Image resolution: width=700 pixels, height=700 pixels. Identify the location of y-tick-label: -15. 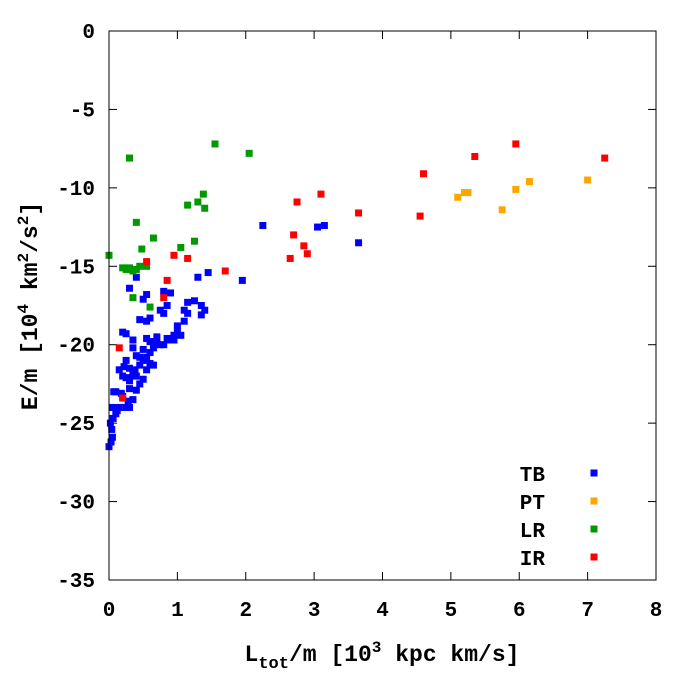
(76, 268).